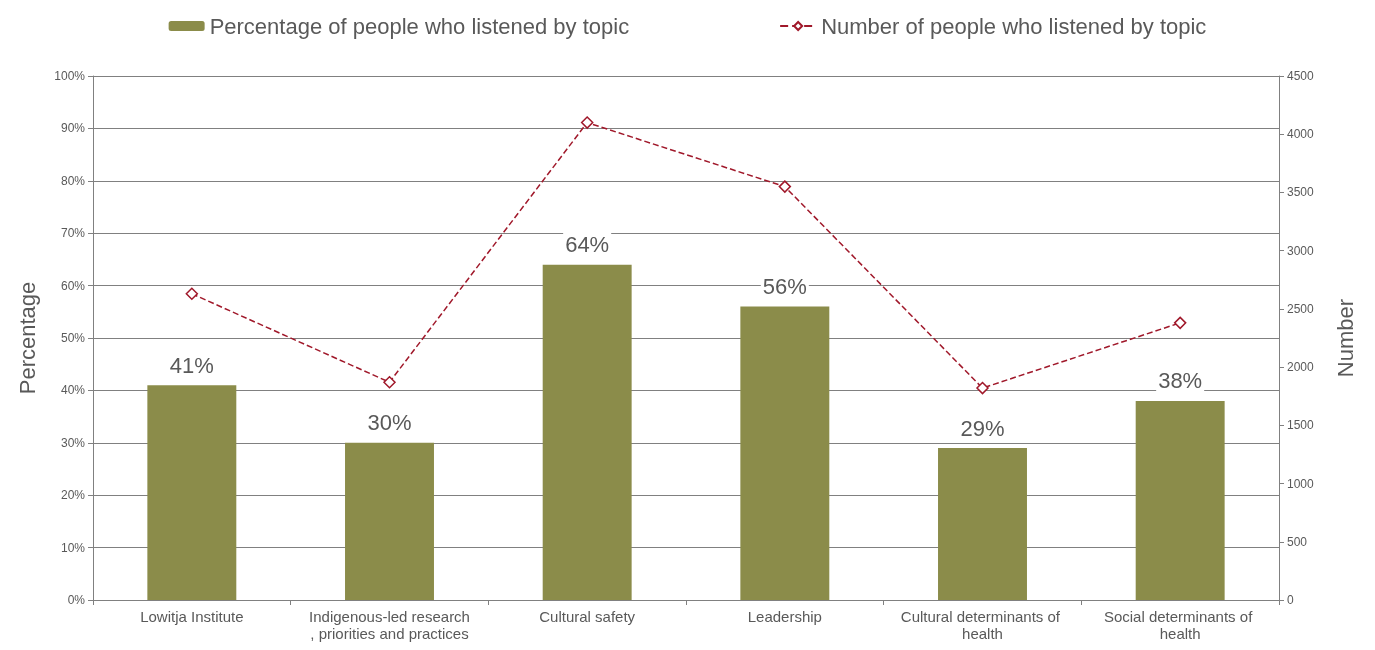 The height and width of the screenshot is (650, 1375). Describe the element at coordinates (419, 26) in the screenshot. I see `legend-label: Percentage of people who listened by topic` at that location.